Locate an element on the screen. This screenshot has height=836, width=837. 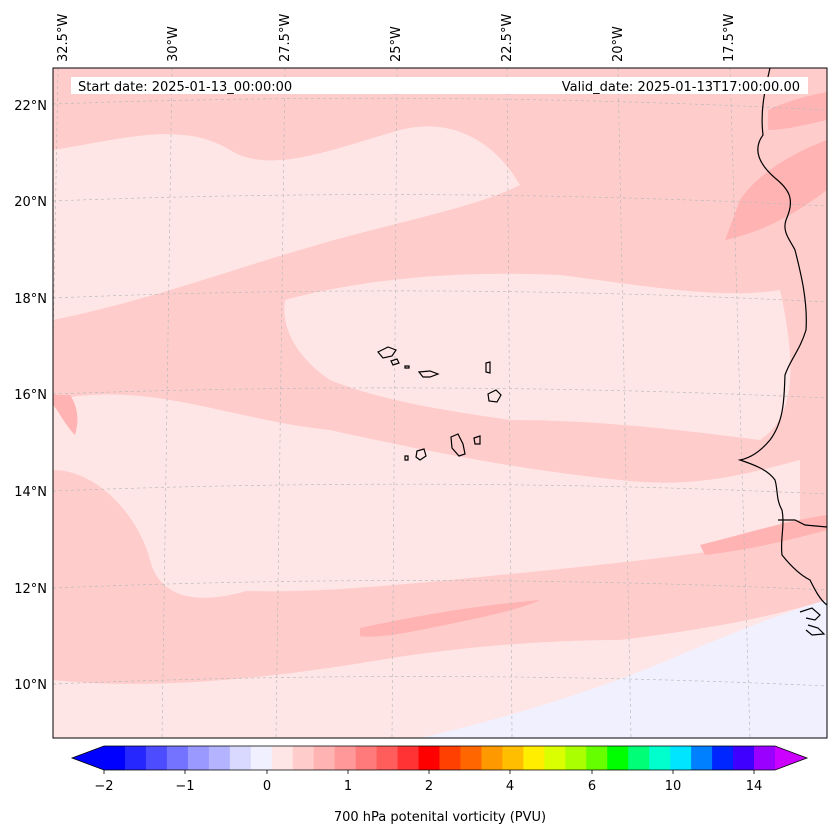
island-sao-vicente is located at coordinates (395, 362).